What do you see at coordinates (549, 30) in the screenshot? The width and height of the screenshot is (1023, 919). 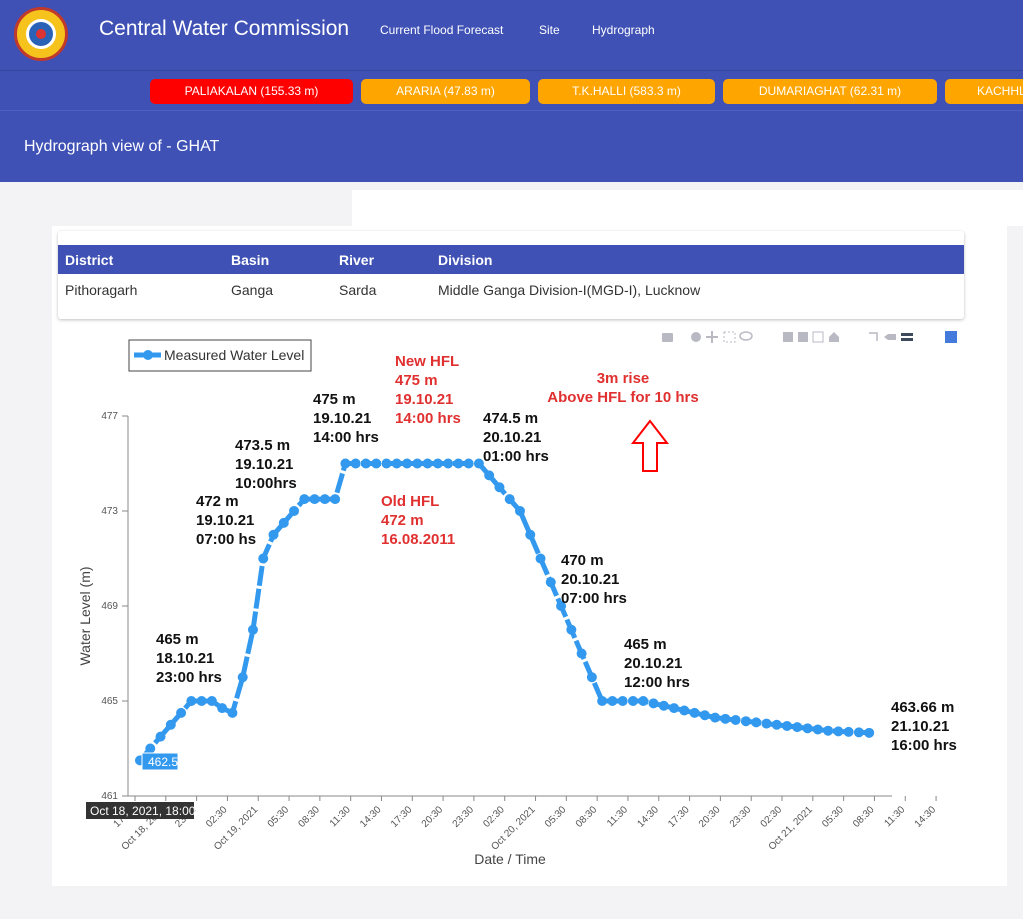 I see `nav-site: Site` at bounding box center [549, 30].